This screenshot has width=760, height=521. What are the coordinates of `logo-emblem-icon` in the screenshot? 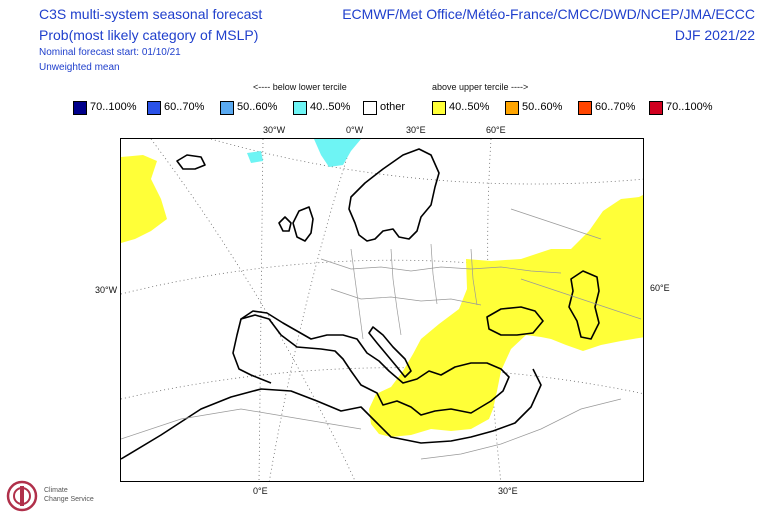 It's located at (22, 496).